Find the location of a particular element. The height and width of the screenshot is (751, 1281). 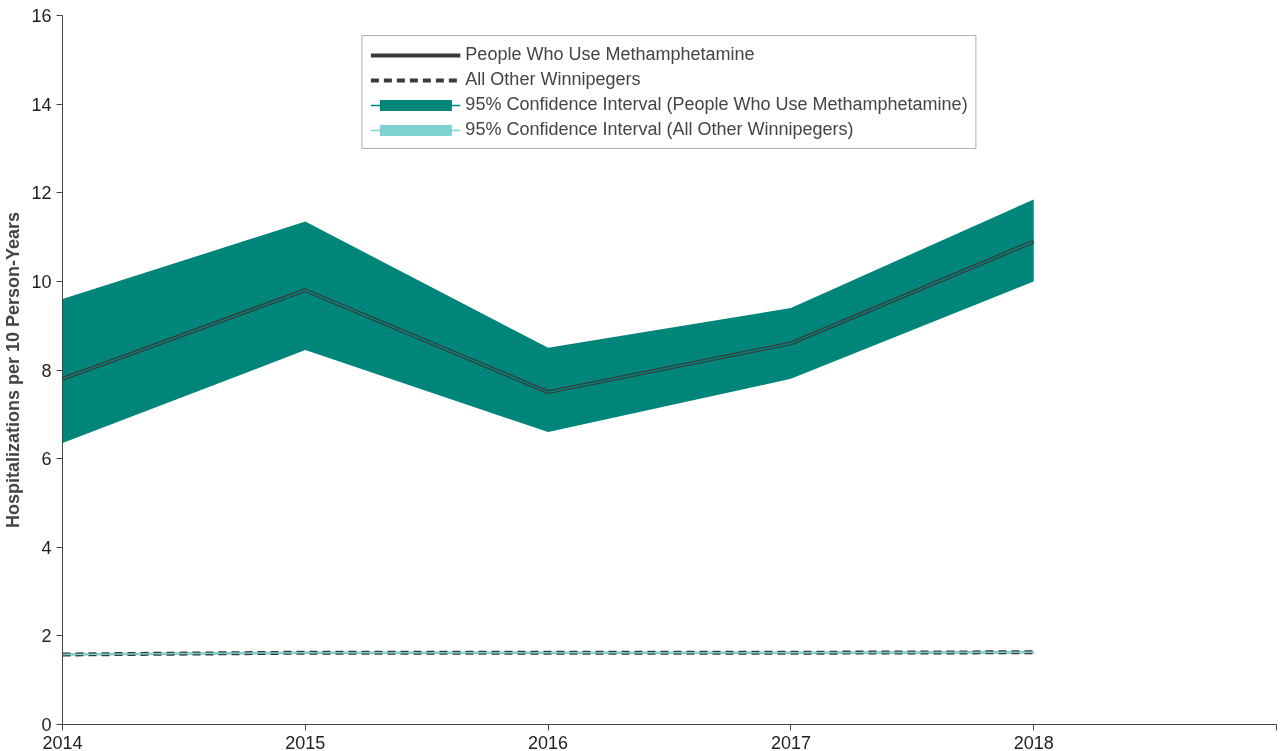

x-tick-label: 2016 is located at coordinates (548, 741).